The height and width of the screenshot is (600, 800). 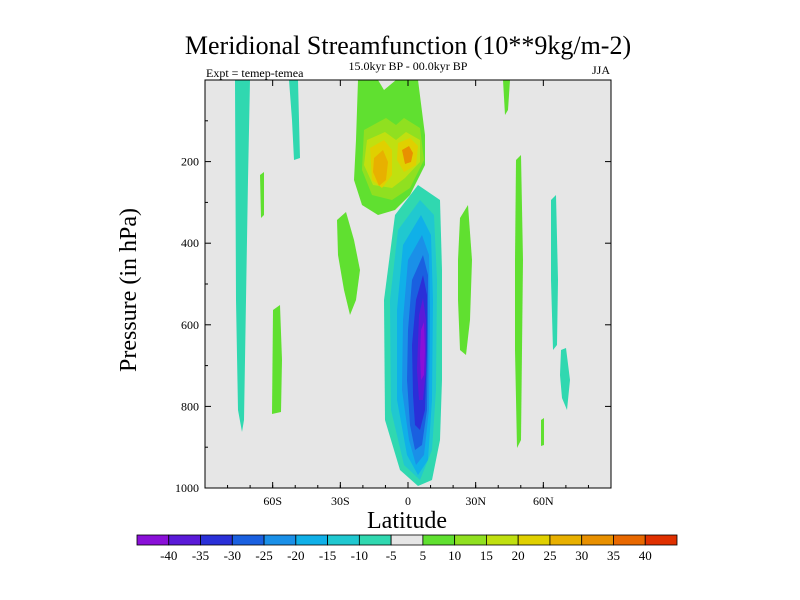 What do you see at coordinates (465, 280) in the screenshot?
I see `contour-green-band-north` at bounding box center [465, 280].